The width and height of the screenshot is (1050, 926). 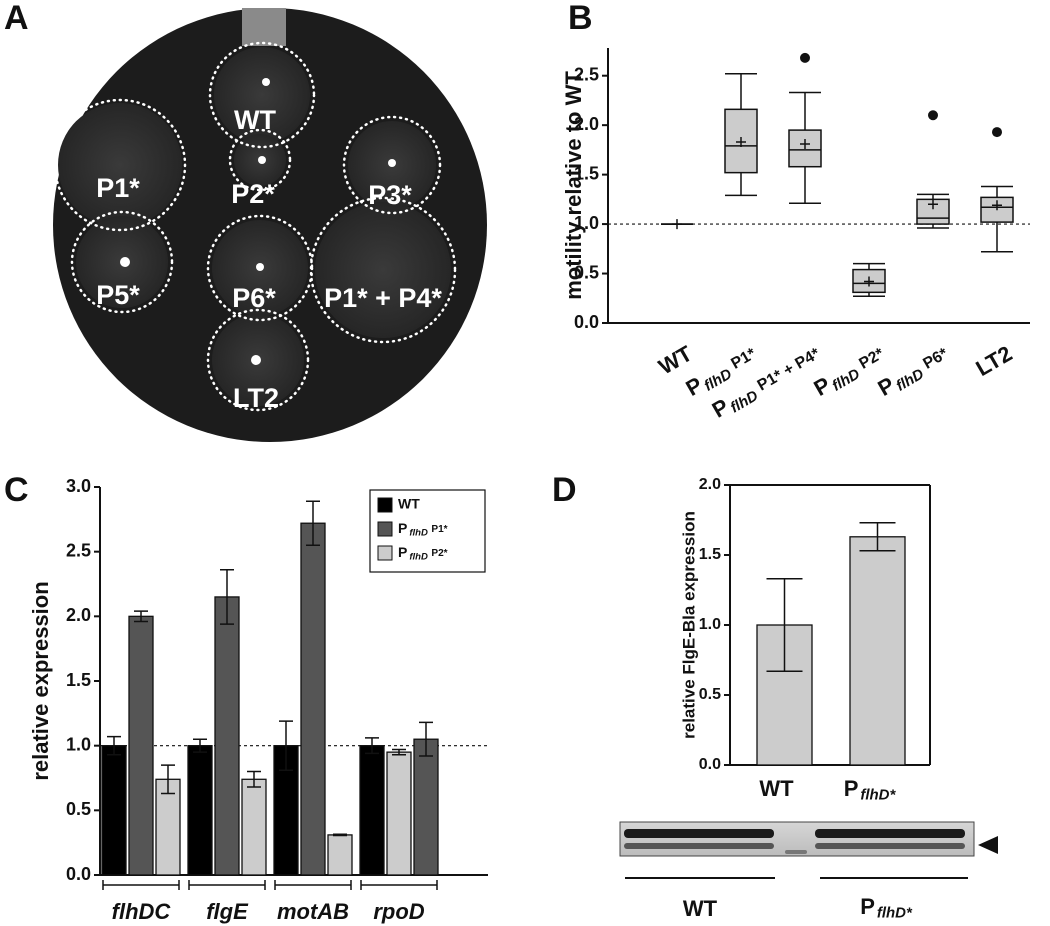 I want to click on y-axis-label: motility relative to WT, so click(x=573, y=185).